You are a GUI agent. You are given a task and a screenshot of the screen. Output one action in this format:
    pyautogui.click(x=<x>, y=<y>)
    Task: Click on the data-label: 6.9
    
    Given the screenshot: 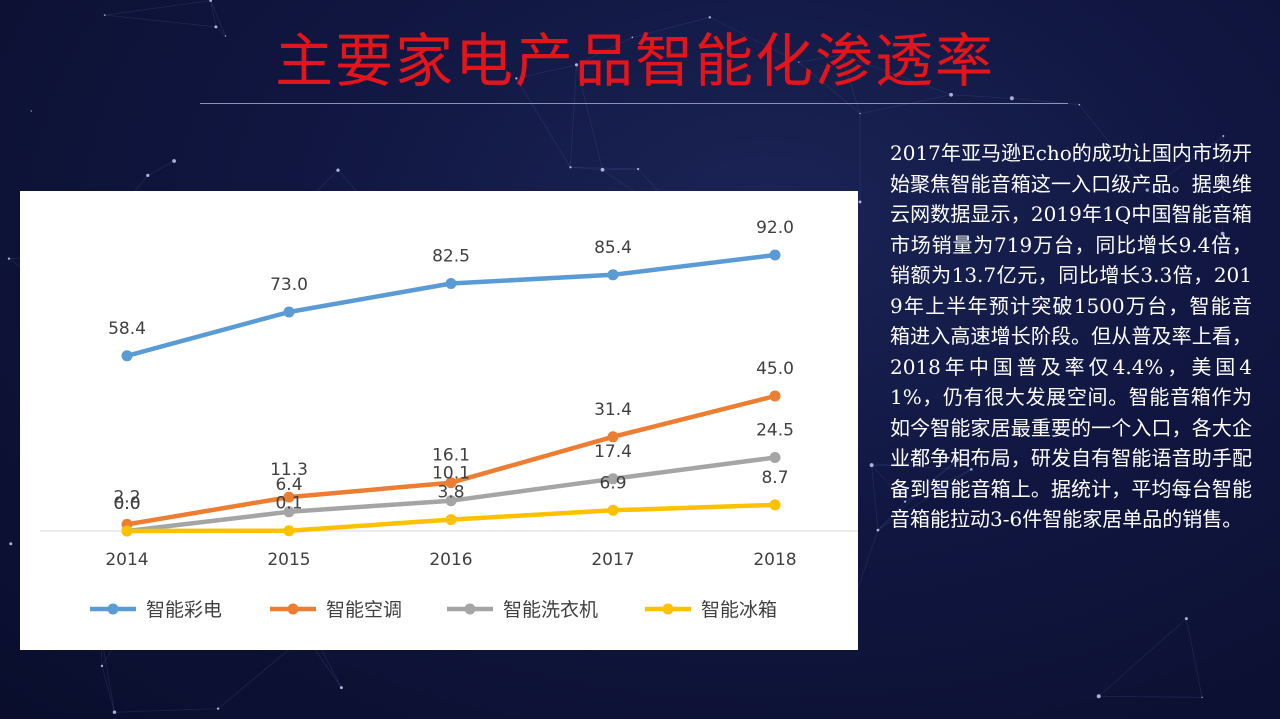 What is the action you would take?
    pyautogui.click(x=612, y=483)
    